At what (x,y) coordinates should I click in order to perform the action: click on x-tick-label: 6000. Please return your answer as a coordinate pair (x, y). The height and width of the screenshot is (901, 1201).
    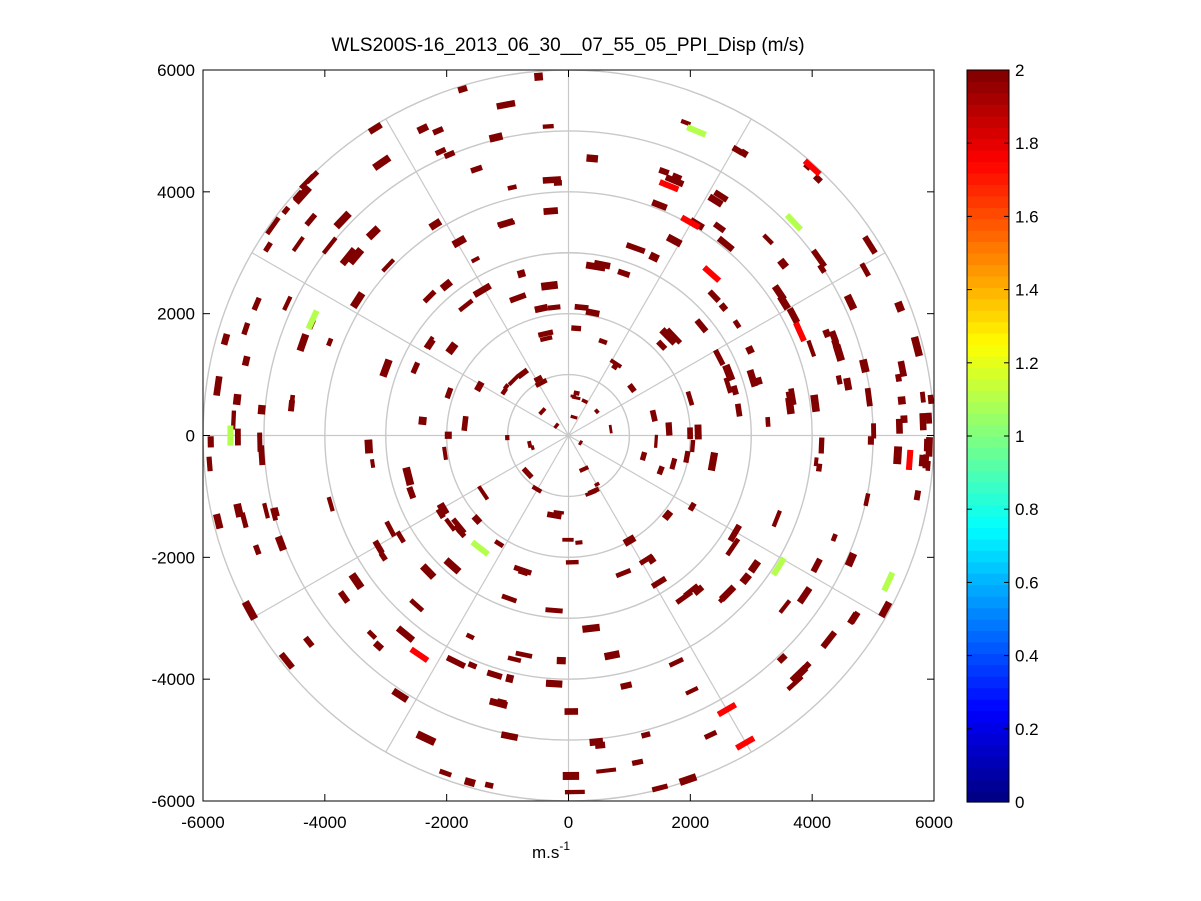
    Looking at the image, I should click on (934, 822).